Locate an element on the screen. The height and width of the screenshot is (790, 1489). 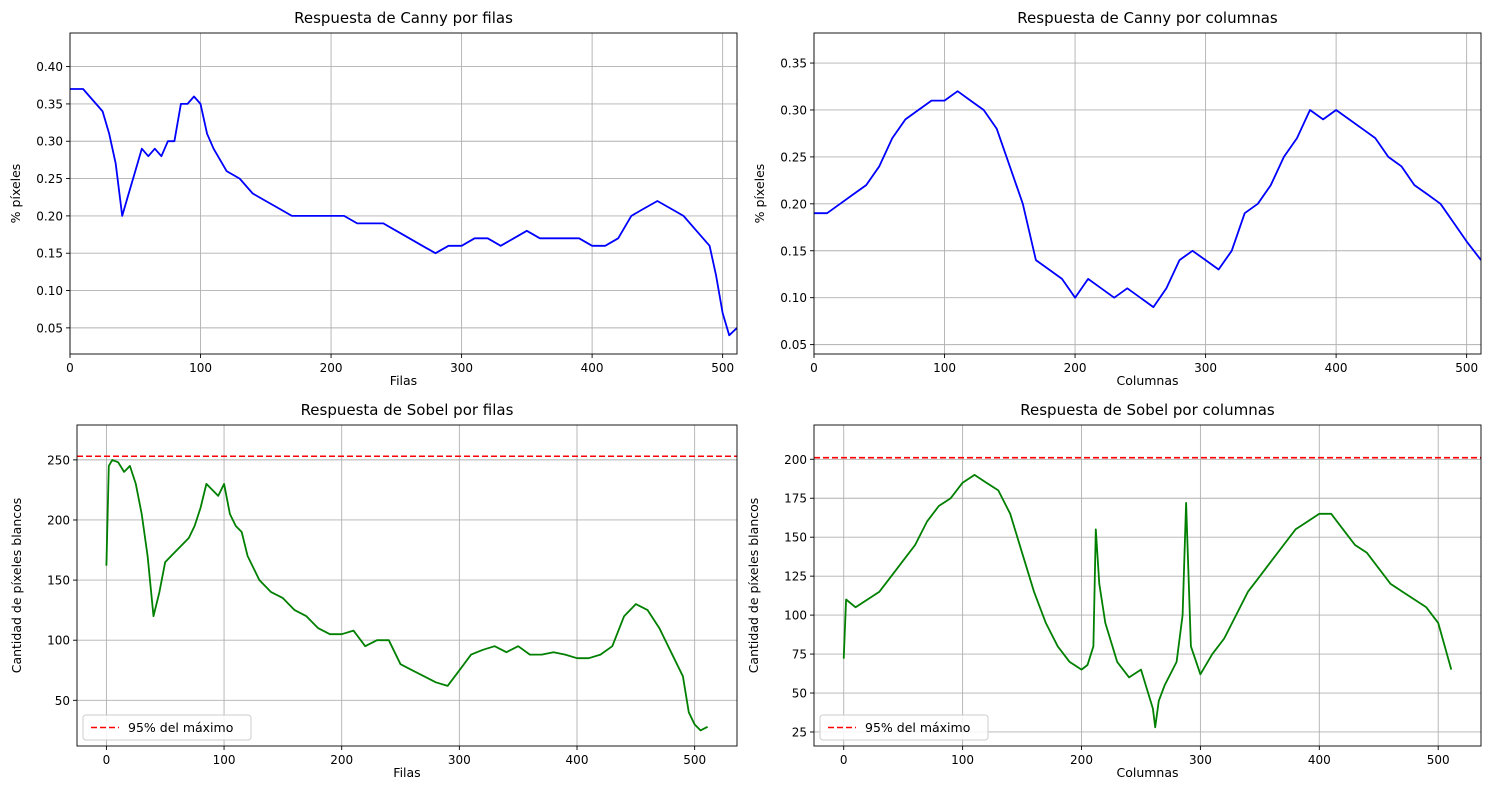
y-tick-label: 175 is located at coordinates (795, 499).